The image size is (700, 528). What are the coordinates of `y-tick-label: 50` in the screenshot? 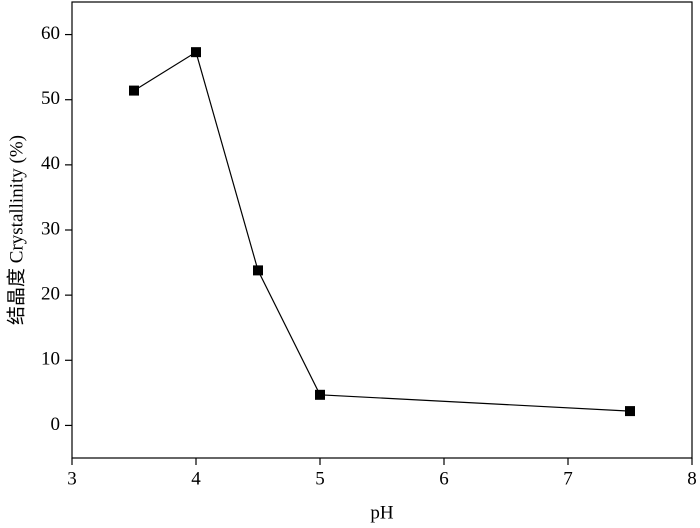 It's located at (50, 98).